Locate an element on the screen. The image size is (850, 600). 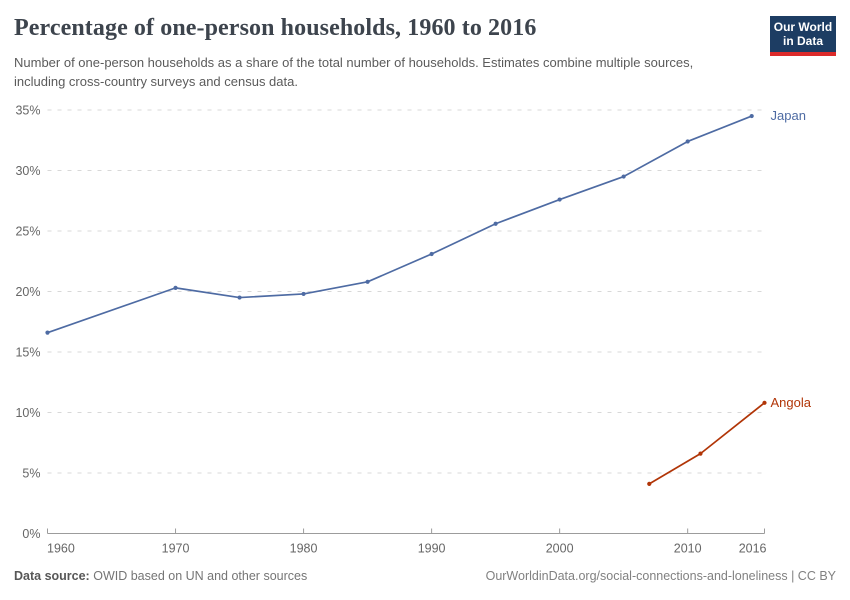
x-tick-label: 1970 is located at coordinates (176, 549).